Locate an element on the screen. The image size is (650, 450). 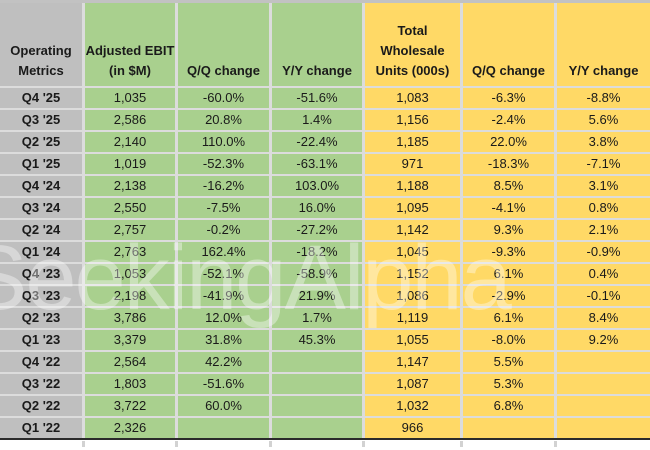
header-adjusted-ebit: Adjusted EBIT (in $M) is located at coordinates (130, 44).